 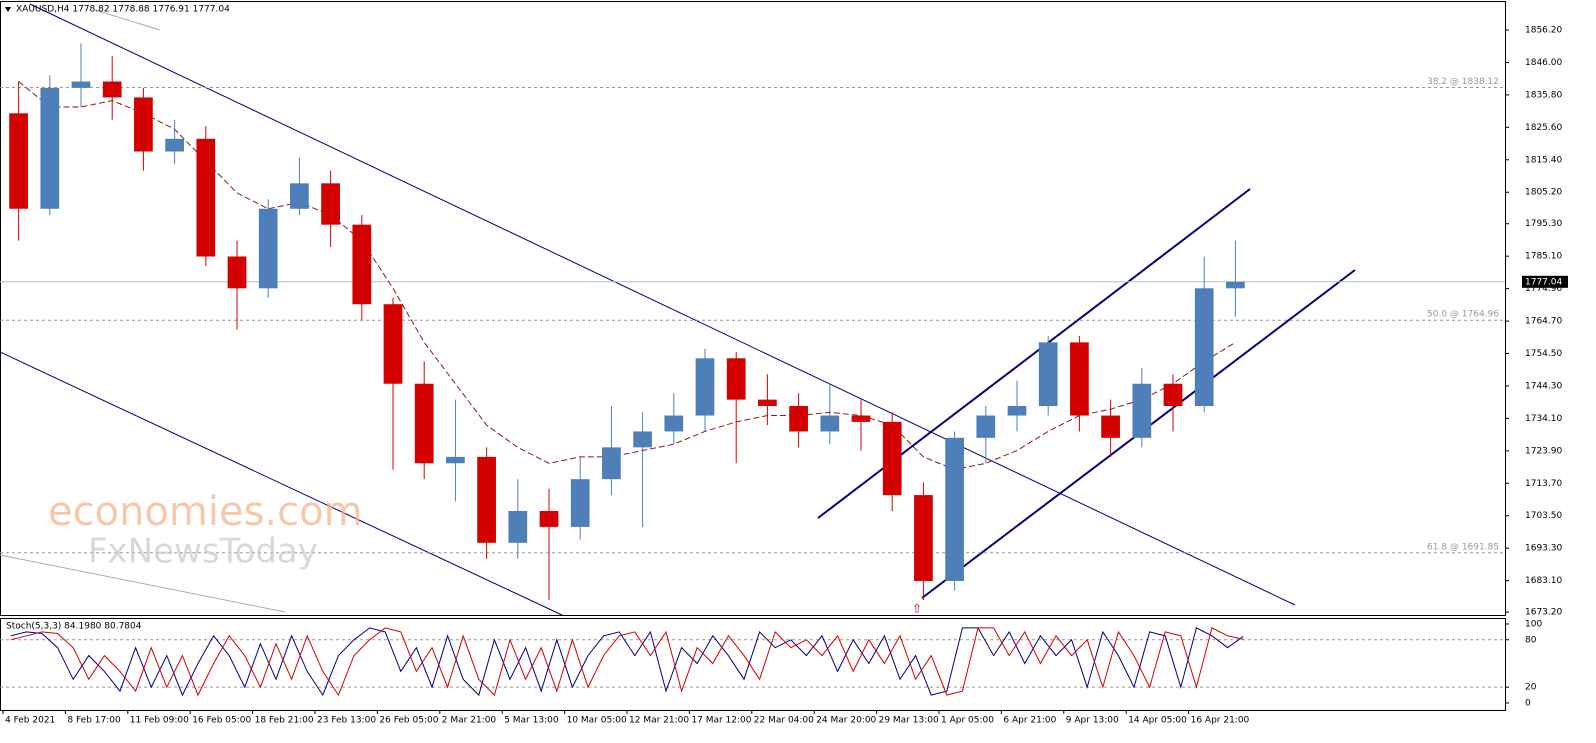 What do you see at coordinates (1543, 95) in the screenshot?
I see `y-tick-label: 1835.80` at bounding box center [1543, 95].